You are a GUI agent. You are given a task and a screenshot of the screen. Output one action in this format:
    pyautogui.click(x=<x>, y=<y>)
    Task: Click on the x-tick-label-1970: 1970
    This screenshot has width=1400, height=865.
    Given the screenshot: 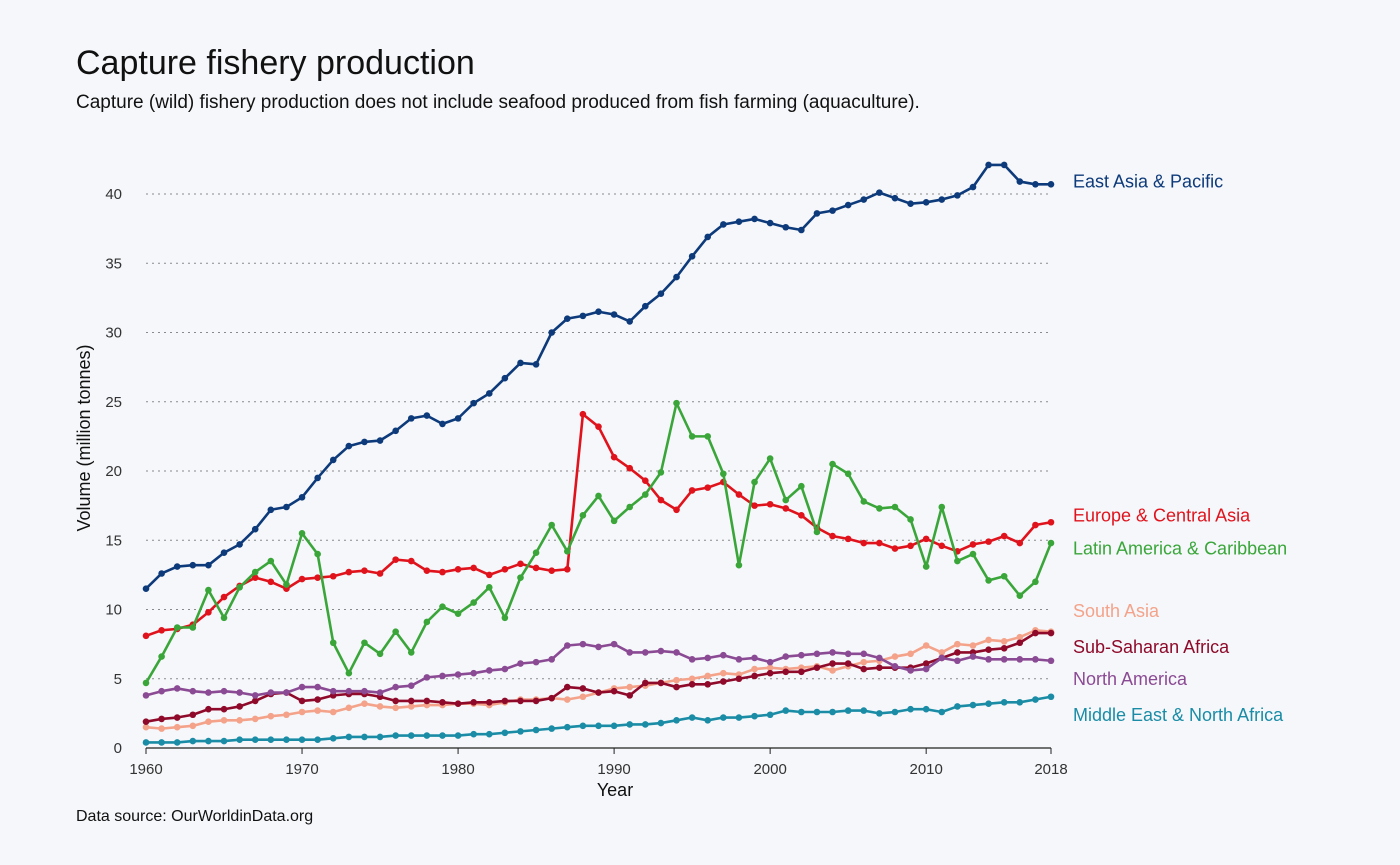 What is the action you would take?
    pyautogui.click(x=301, y=769)
    